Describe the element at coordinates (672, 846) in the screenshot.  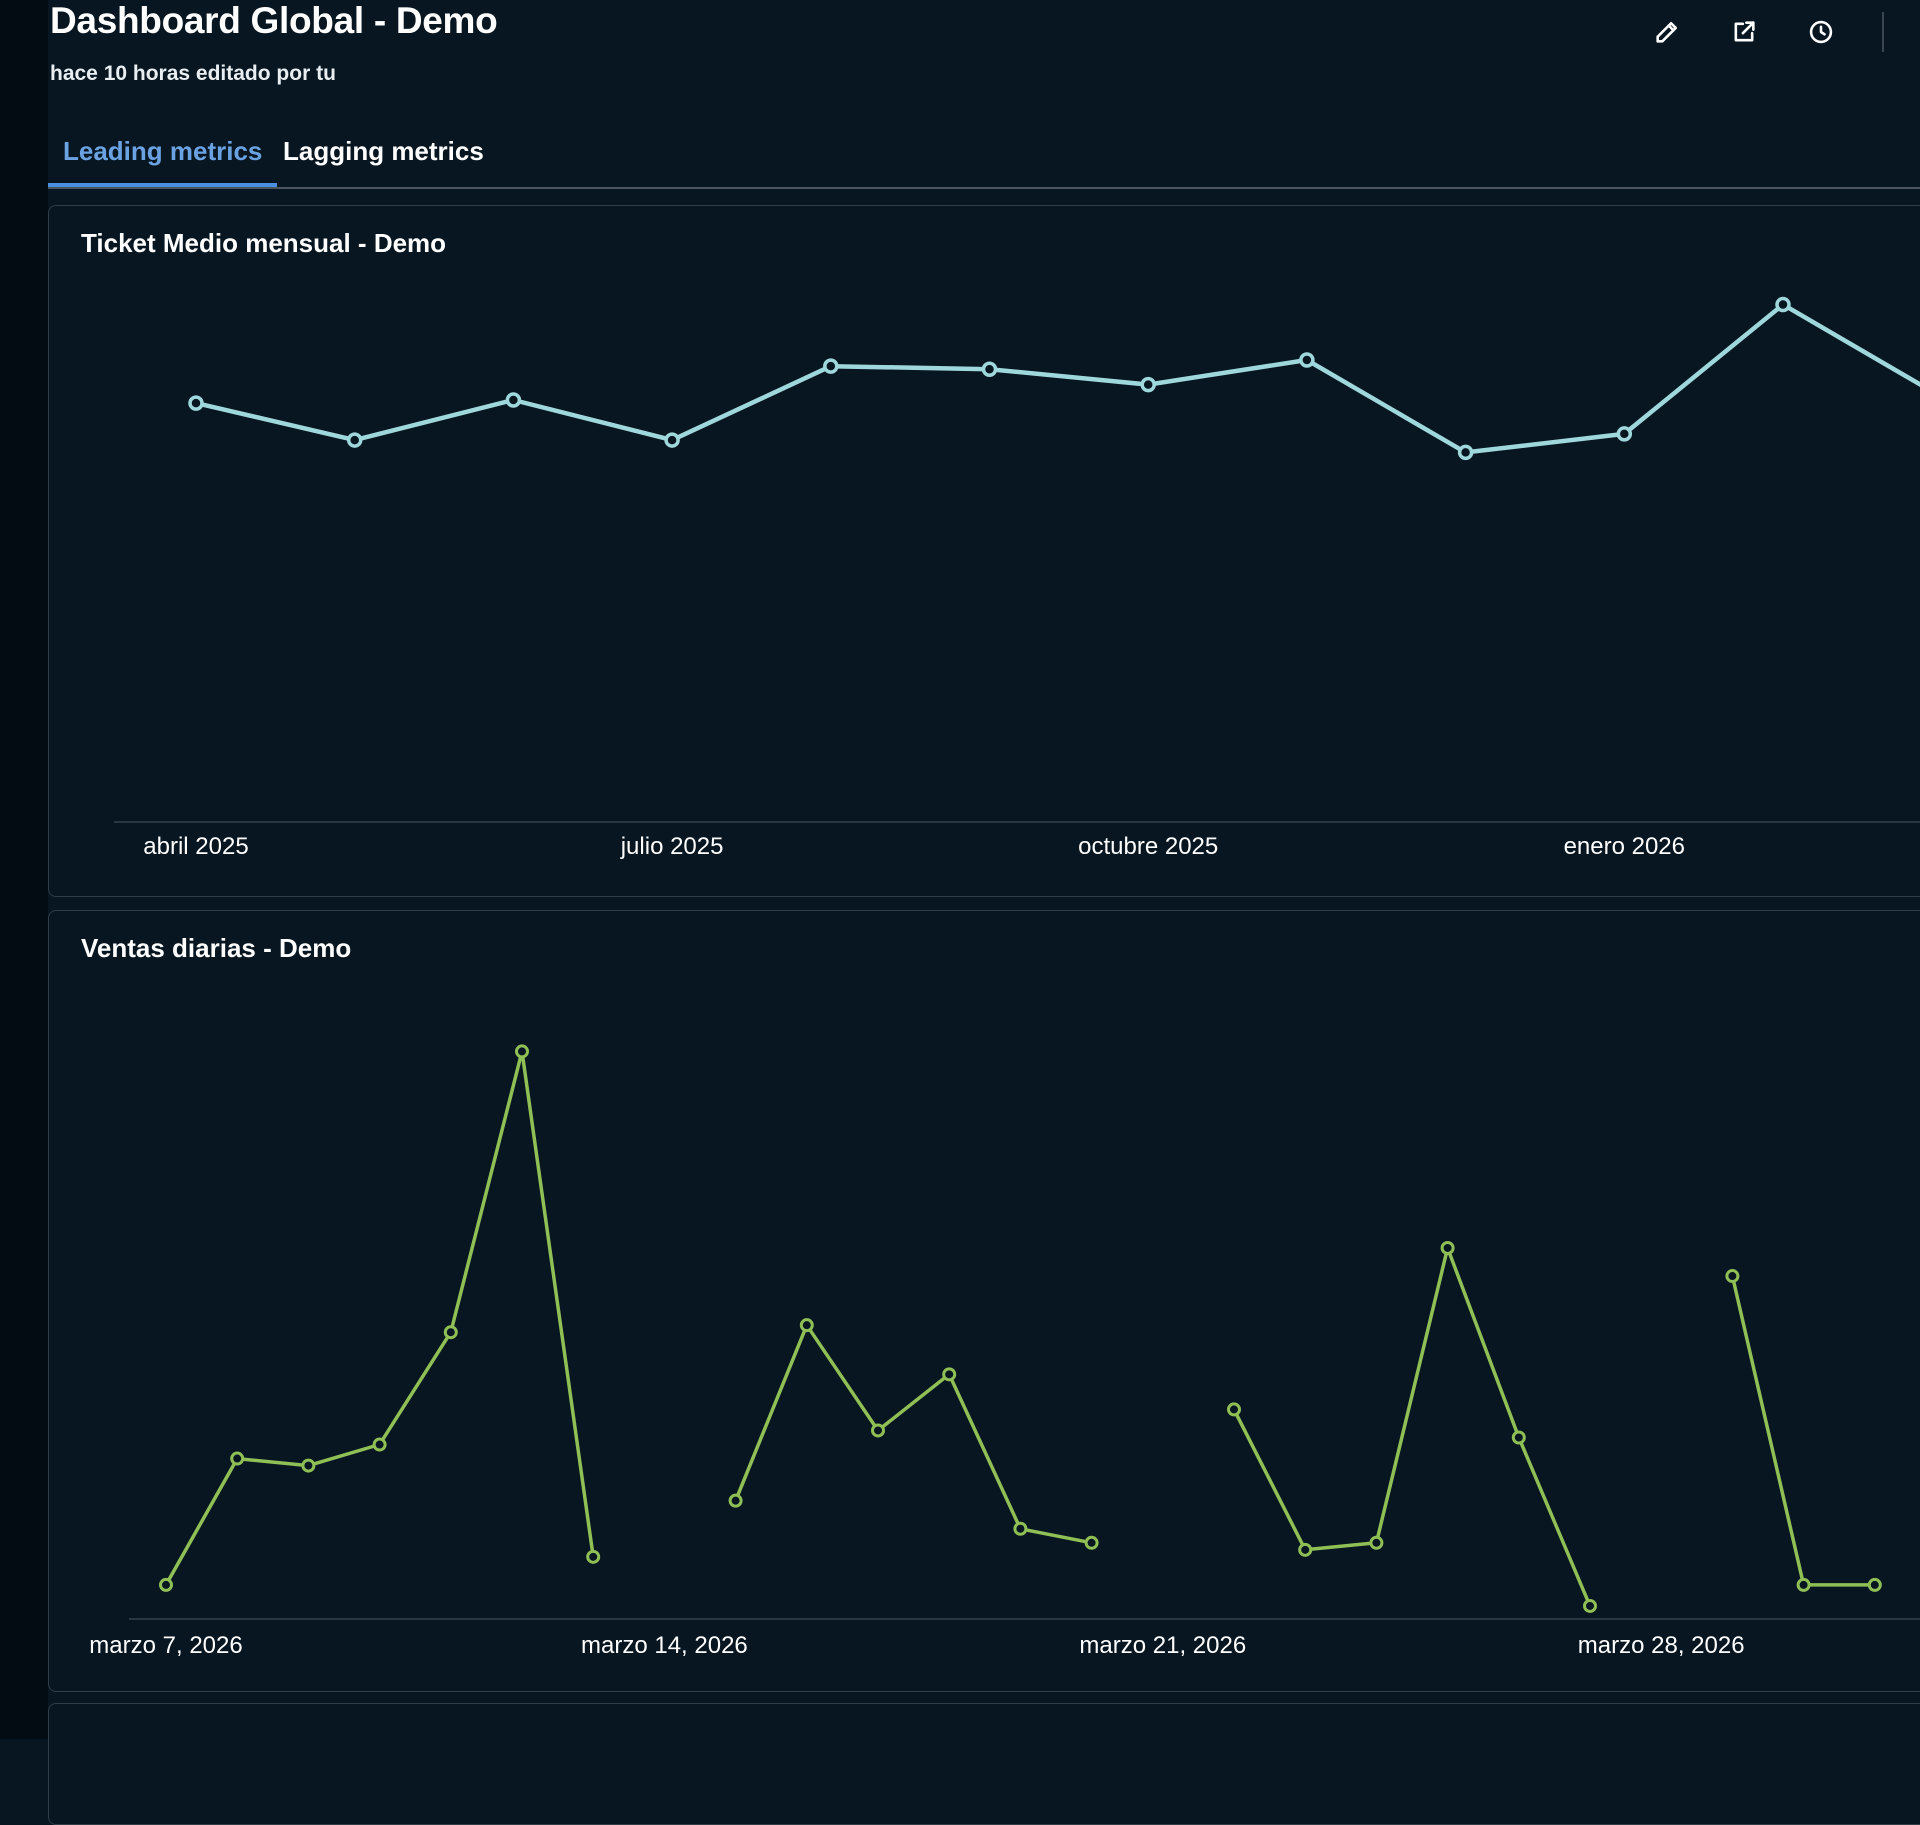
I see `x-tick-label: julio 2025` at that location.